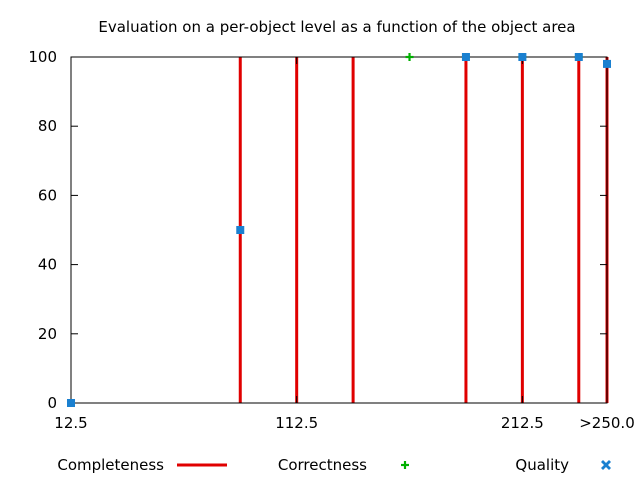 This screenshot has height=480, width=640. I want to click on legend-marker-quality, so click(606, 465).